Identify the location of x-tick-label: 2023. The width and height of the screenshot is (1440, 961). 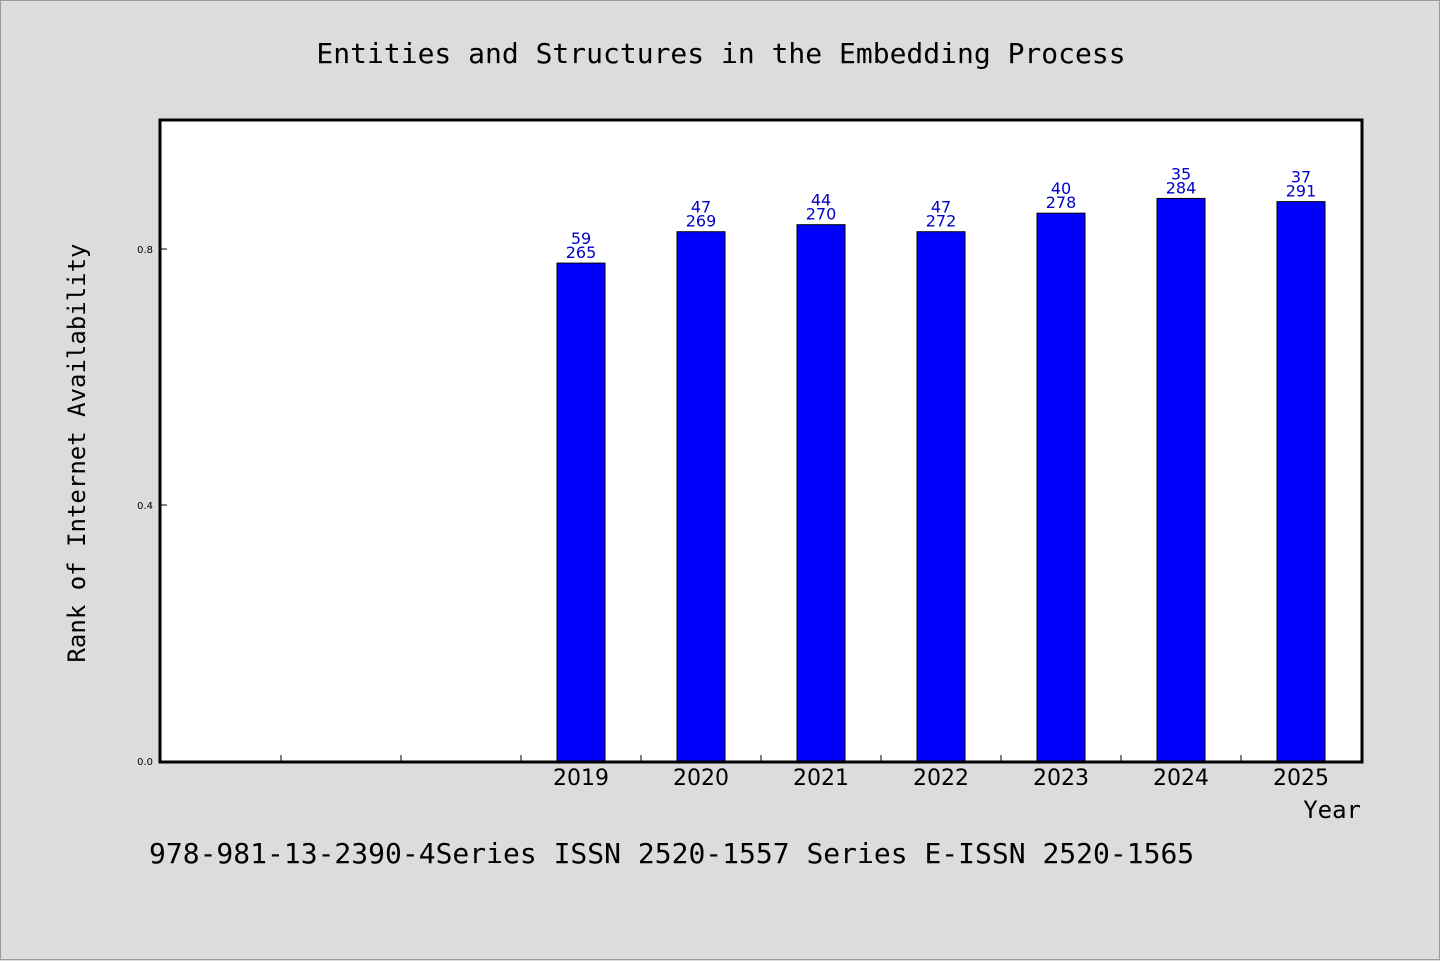
(1061, 778).